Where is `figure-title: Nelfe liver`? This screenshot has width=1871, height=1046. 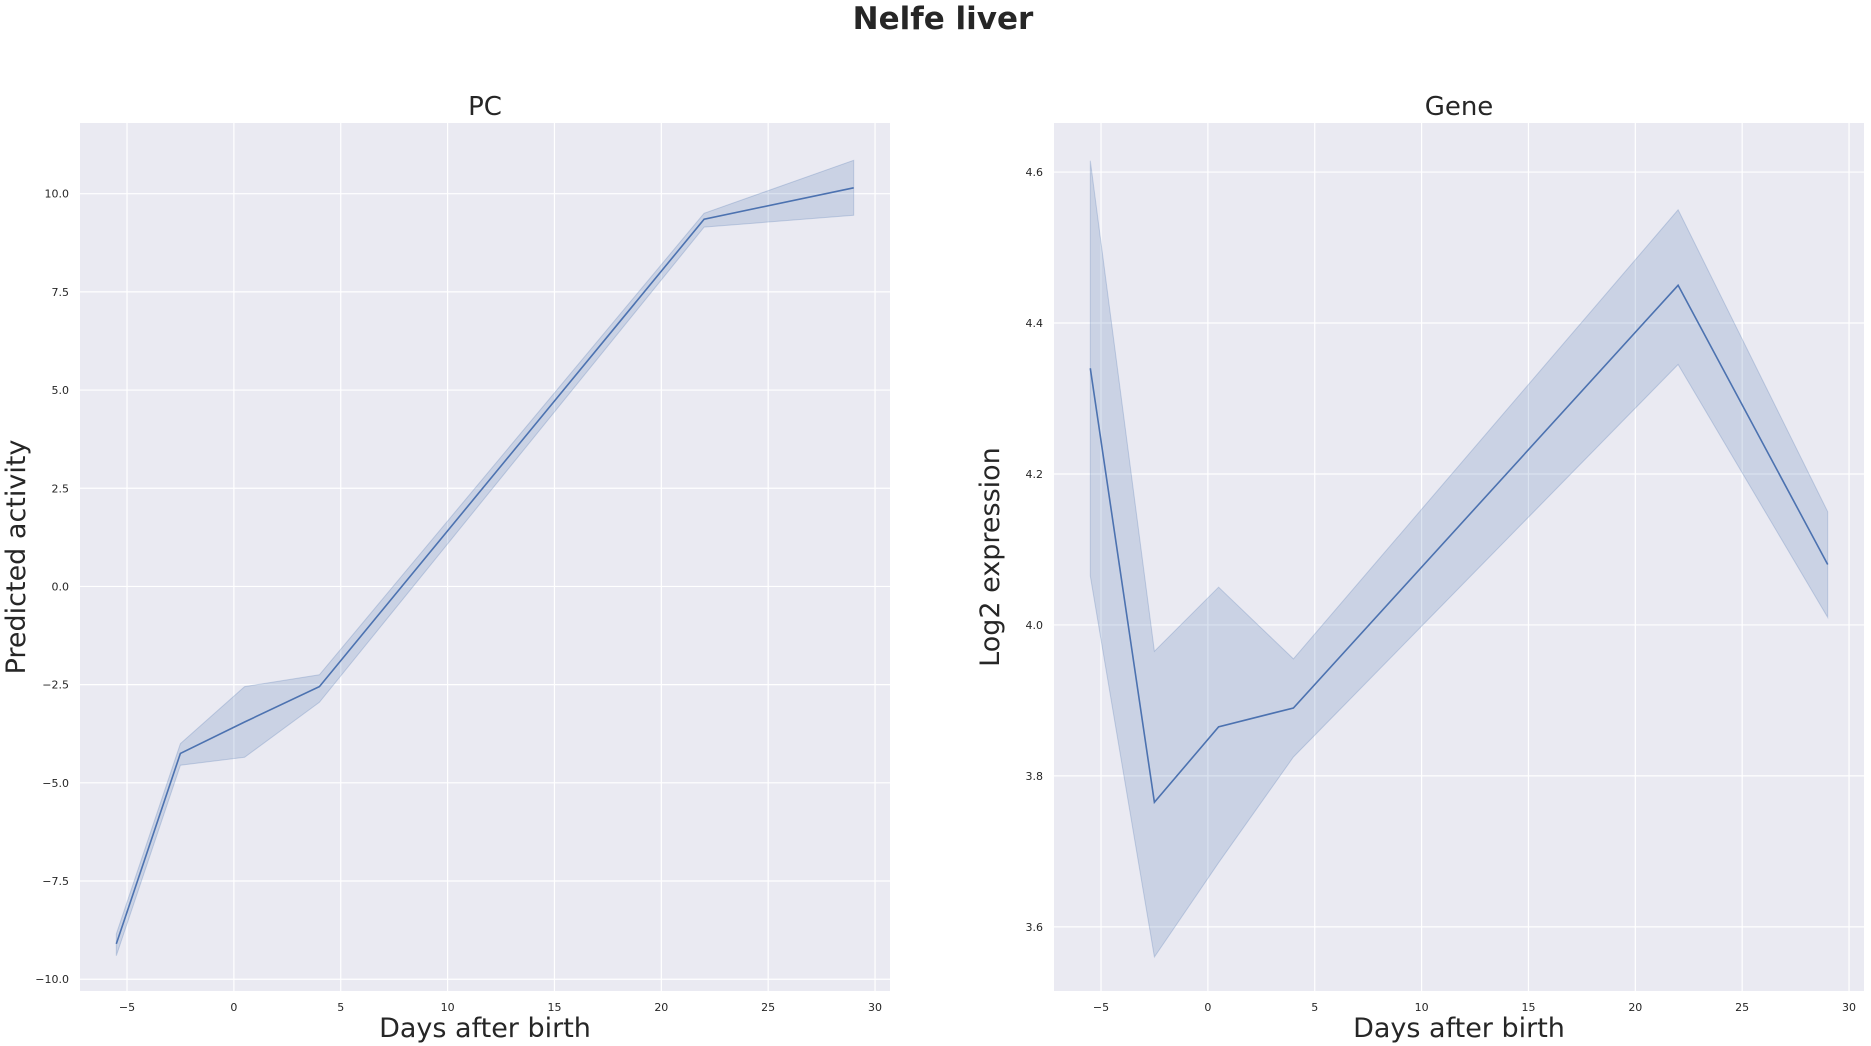
figure-title: Nelfe liver is located at coordinates (943, 19).